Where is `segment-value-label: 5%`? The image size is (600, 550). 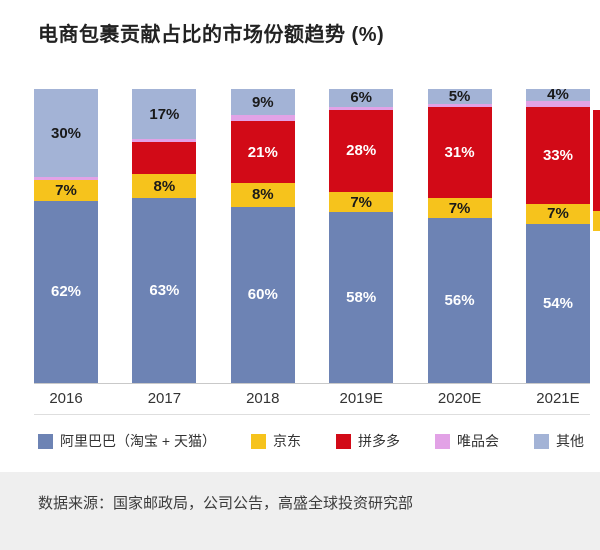 segment-value-label: 5% is located at coordinates (459, 96).